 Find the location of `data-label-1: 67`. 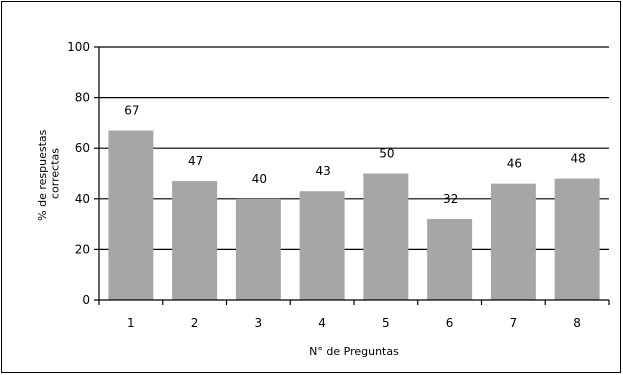

data-label-1: 67 is located at coordinates (131, 110).